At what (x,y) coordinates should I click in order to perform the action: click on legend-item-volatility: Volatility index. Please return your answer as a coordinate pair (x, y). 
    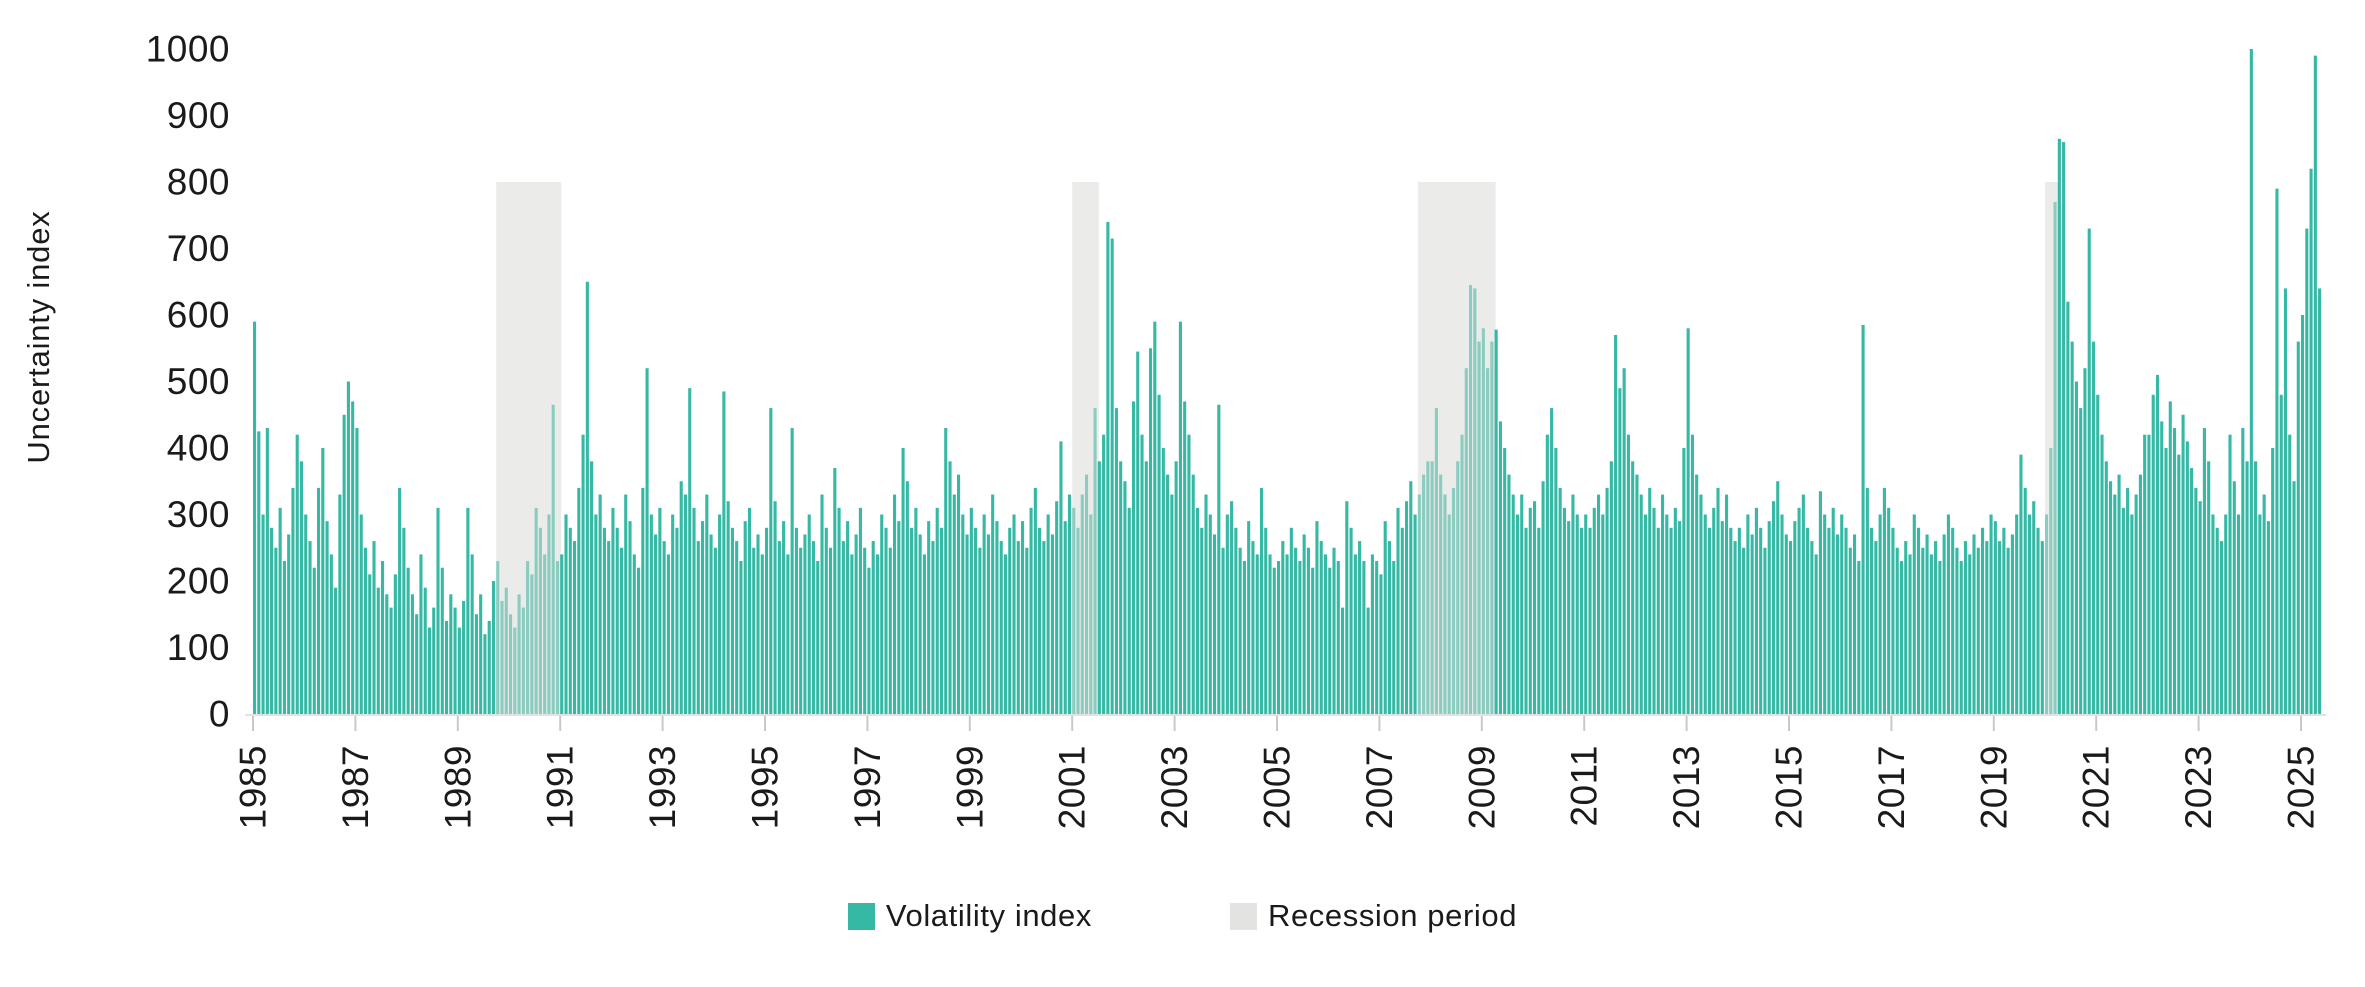
    Looking at the image, I should click on (969, 916).